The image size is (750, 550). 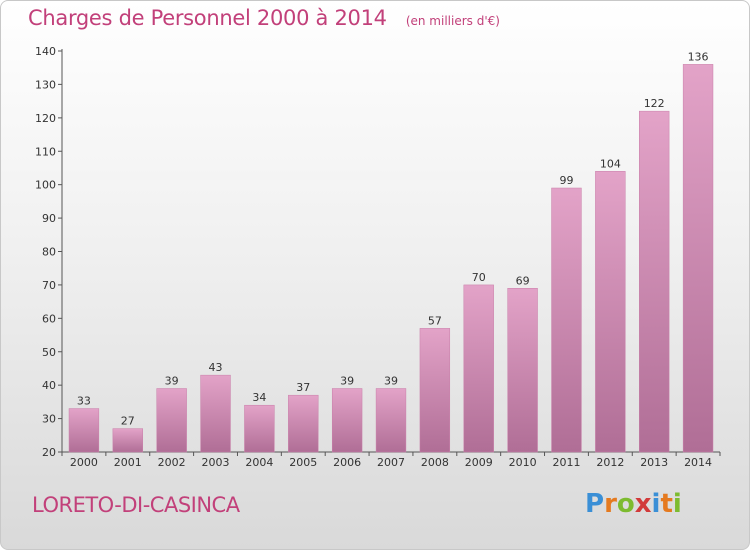 What do you see at coordinates (216, 462) in the screenshot?
I see `x-tick-label: 2003` at bounding box center [216, 462].